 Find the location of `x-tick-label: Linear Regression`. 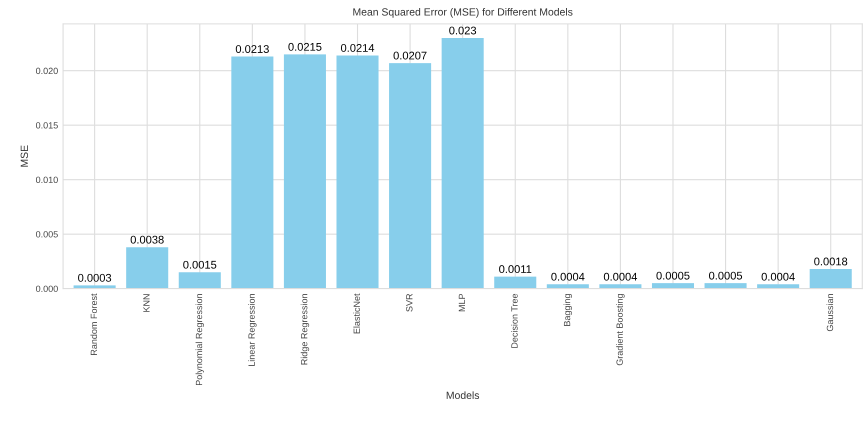

x-tick-label: Linear Regression is located at coordinates (252, 330).